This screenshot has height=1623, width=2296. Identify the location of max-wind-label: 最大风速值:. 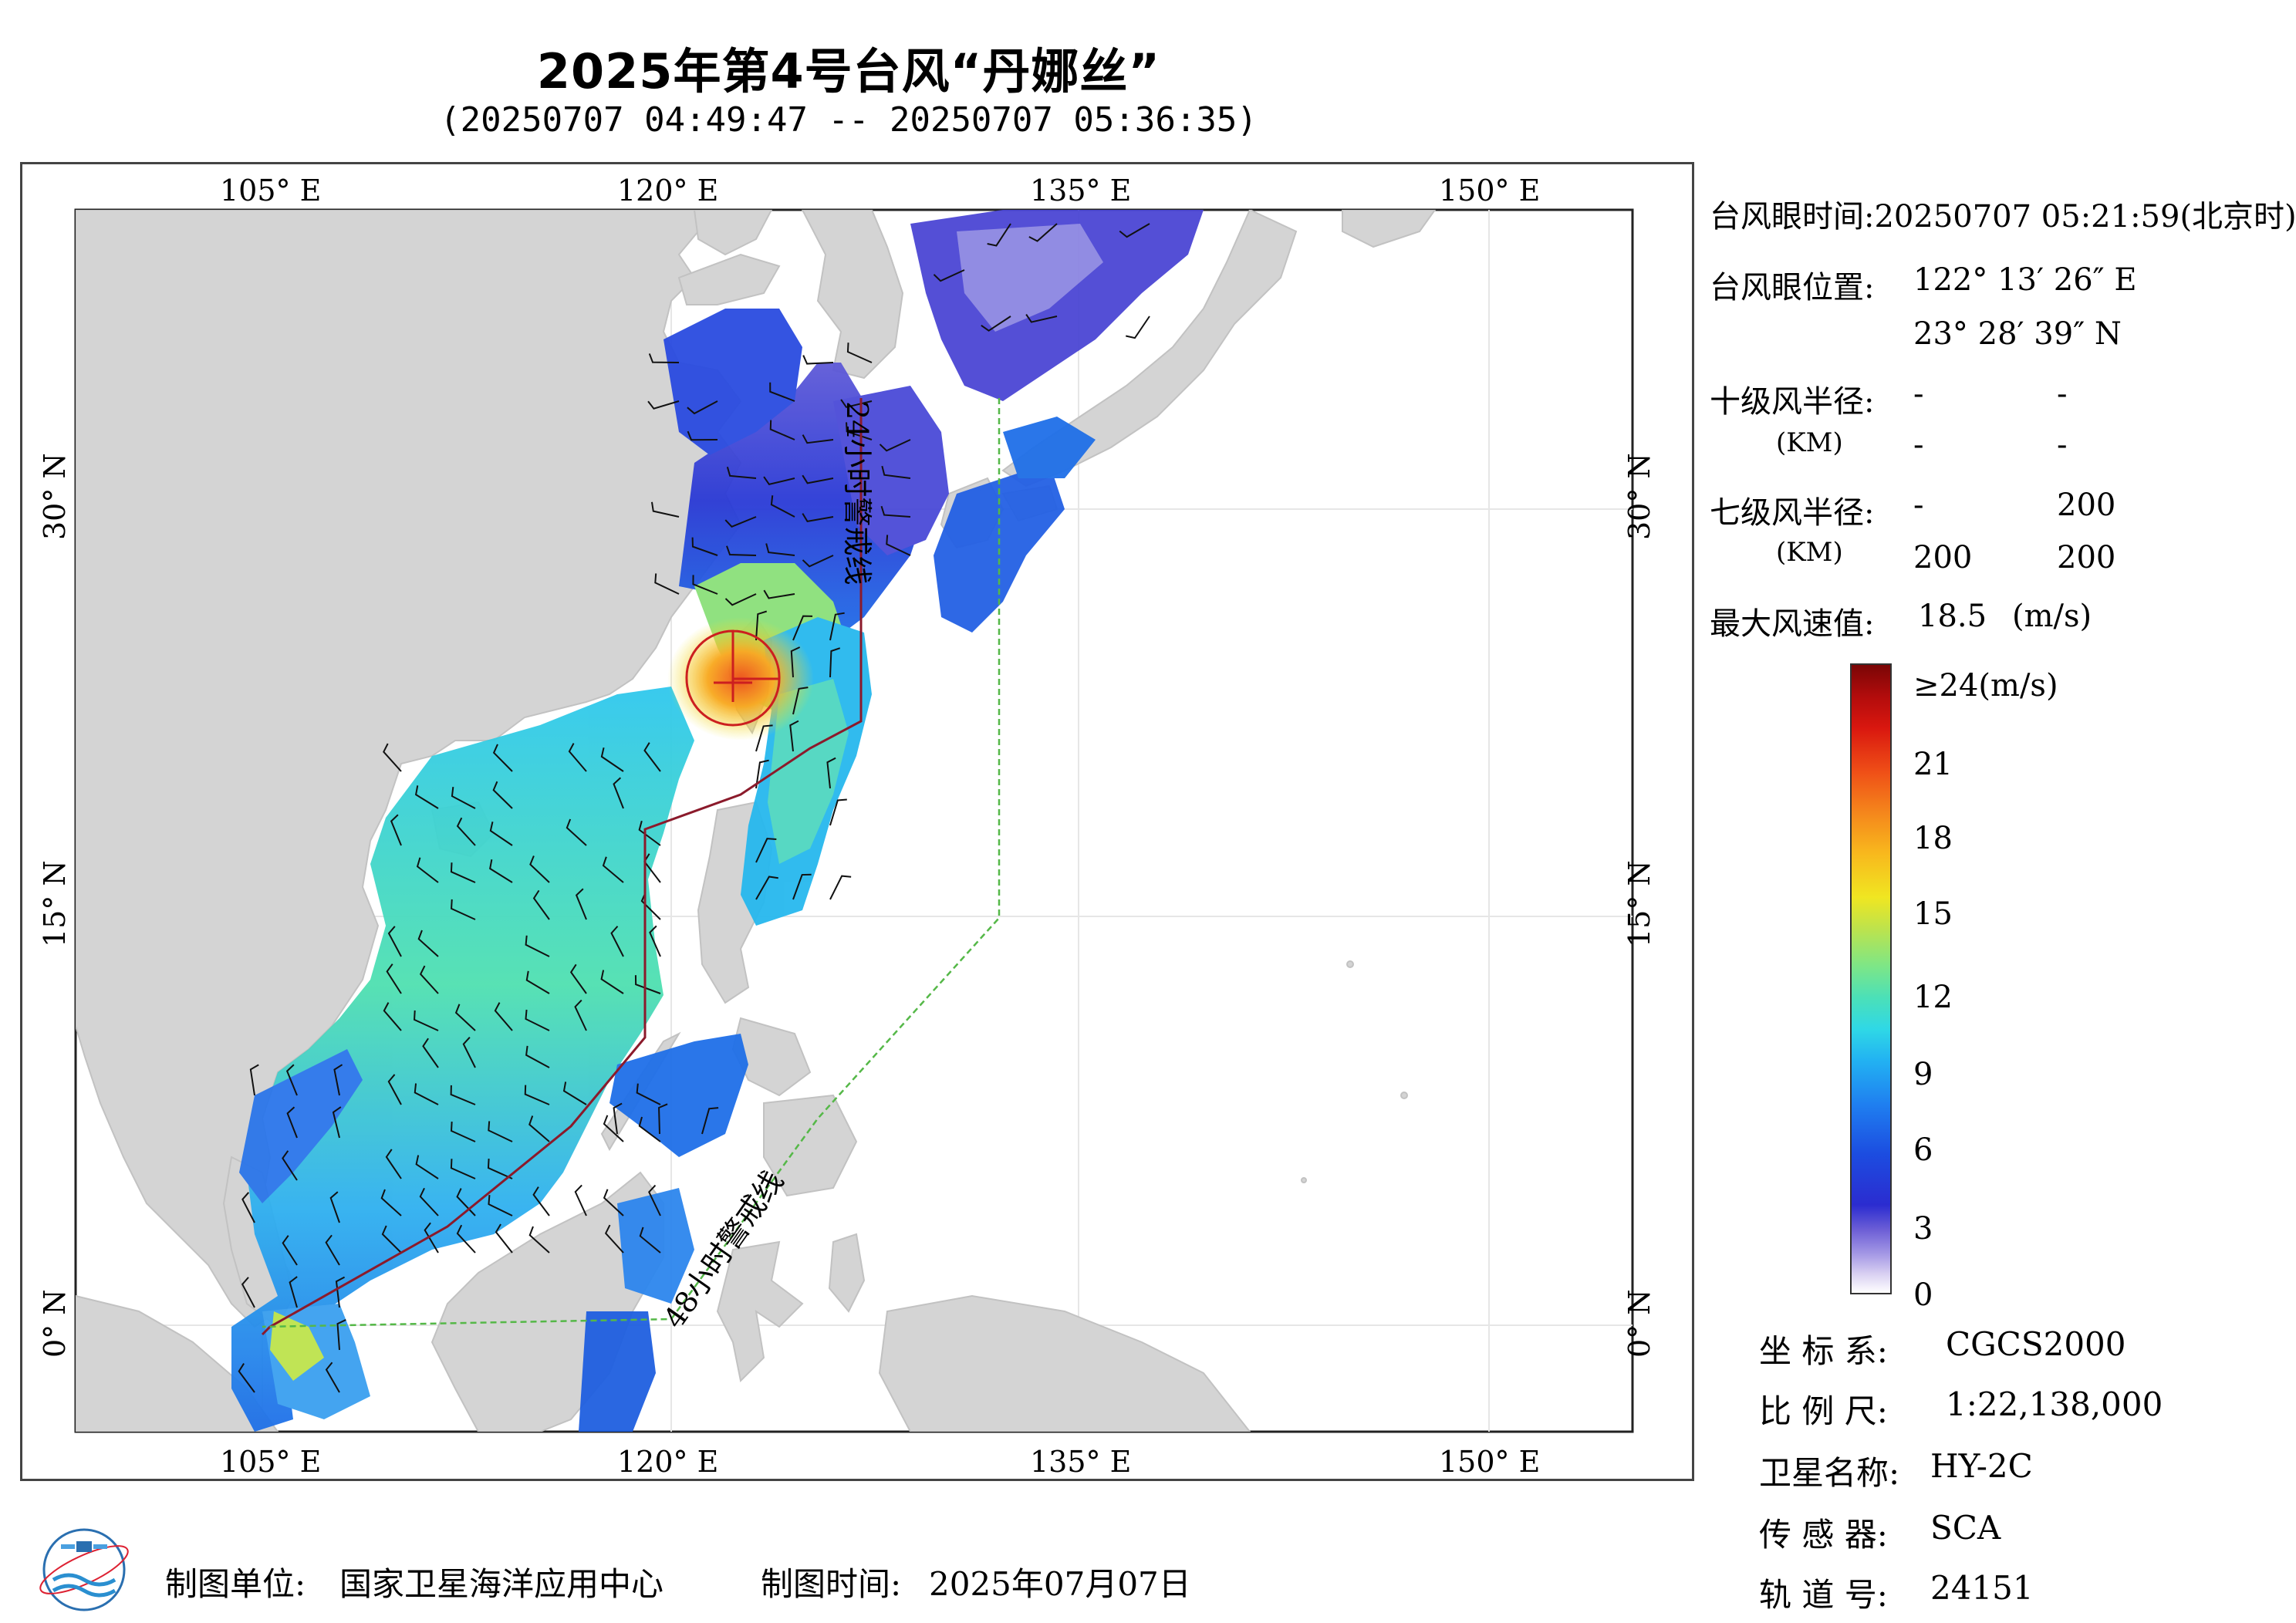
(1792, 624).